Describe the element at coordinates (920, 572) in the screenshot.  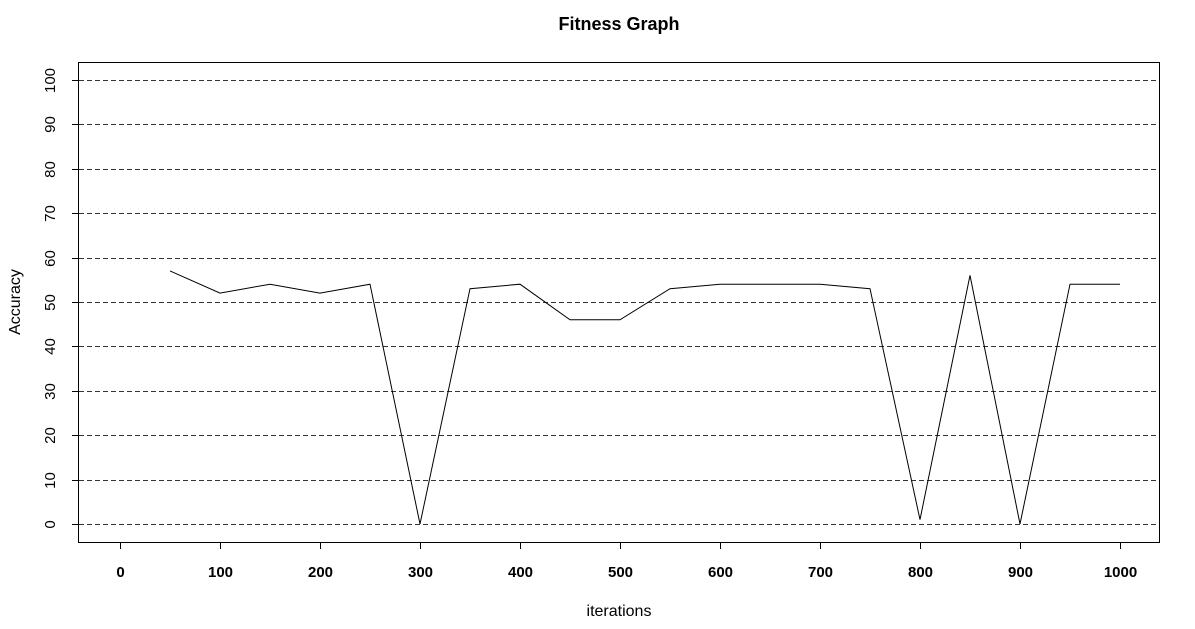
I see `x-tick-label: 800` at that location.